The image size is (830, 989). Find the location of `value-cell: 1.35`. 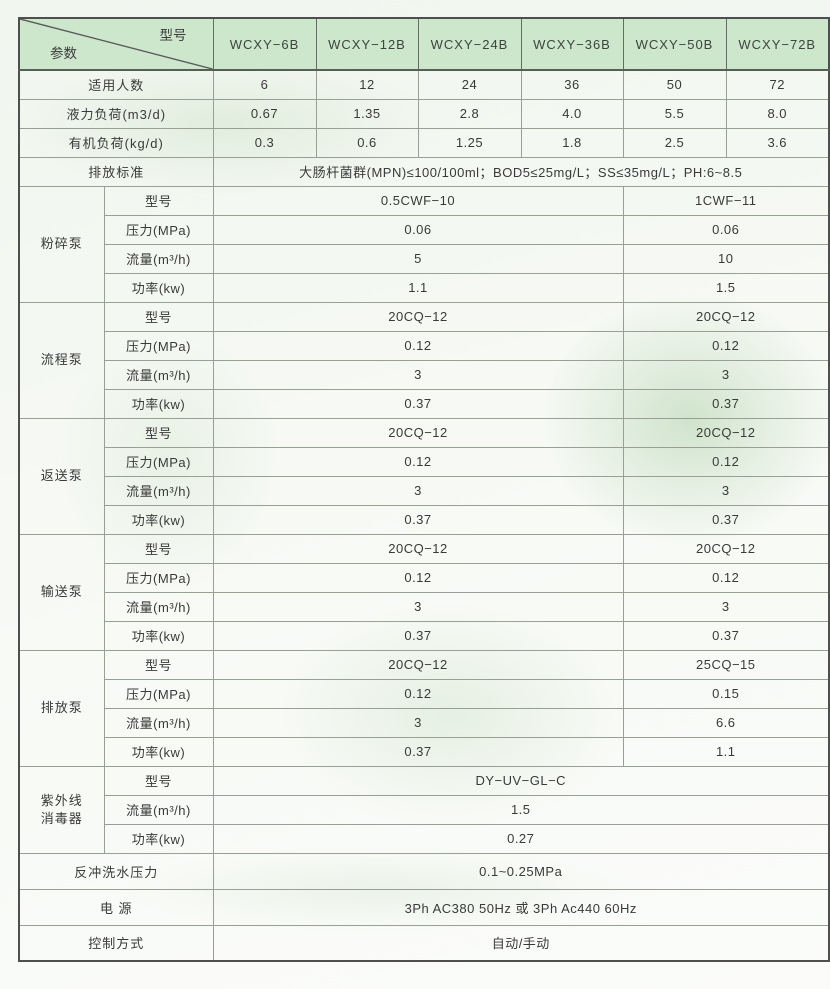

value-cell: 1.35 is located at coordinates (367, 113).